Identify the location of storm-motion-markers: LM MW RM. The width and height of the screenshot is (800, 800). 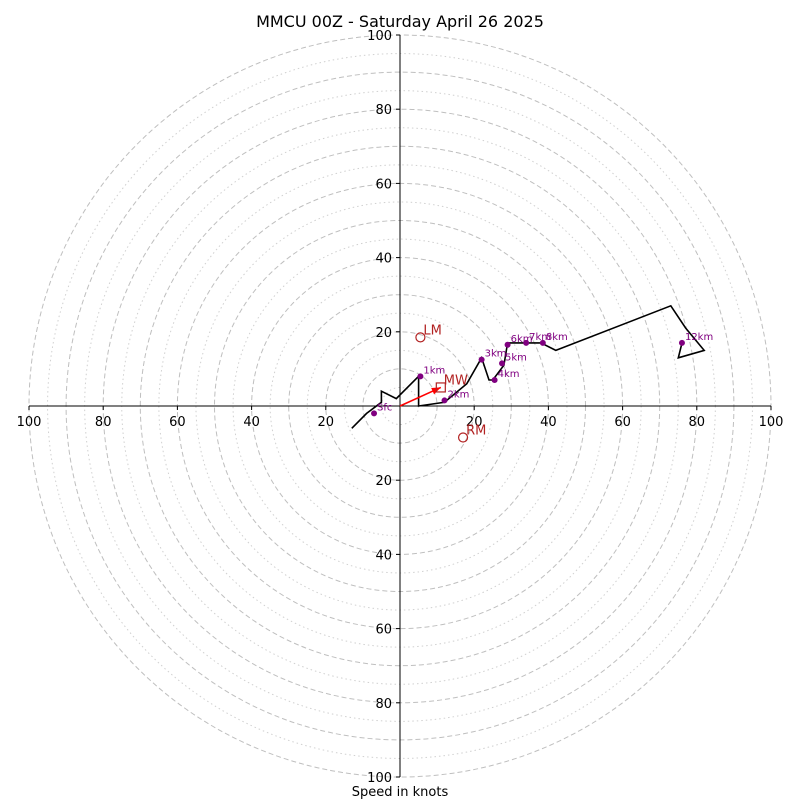
(450, 383).